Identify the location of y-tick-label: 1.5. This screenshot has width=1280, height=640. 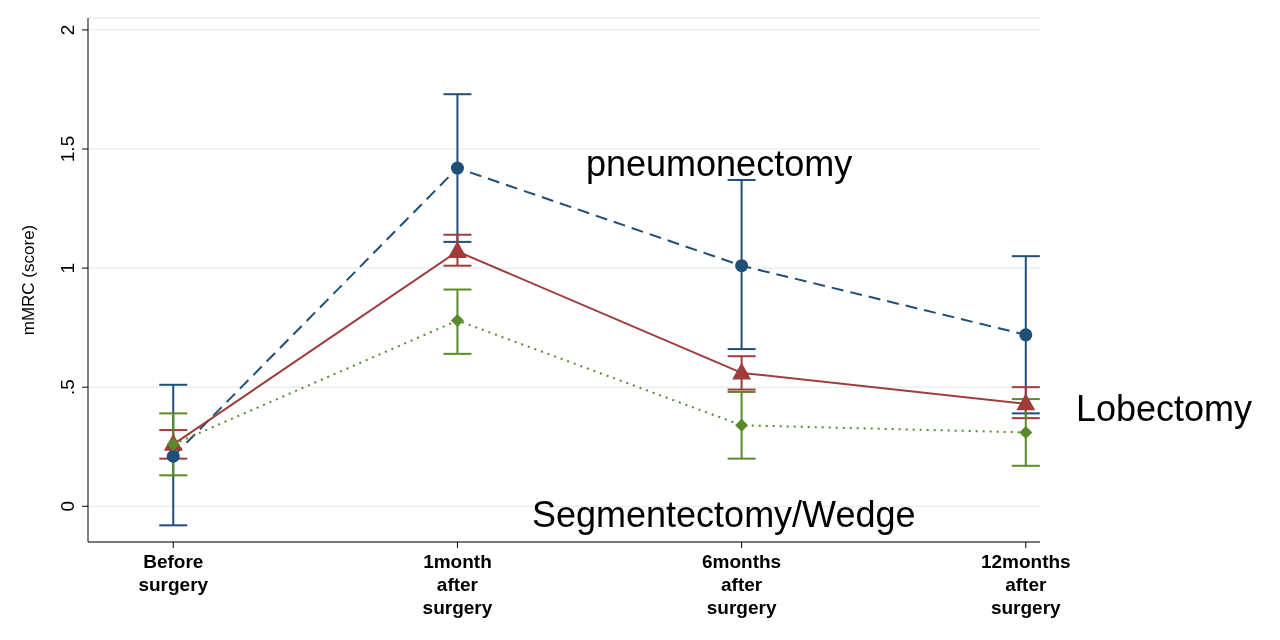
(67, 149).